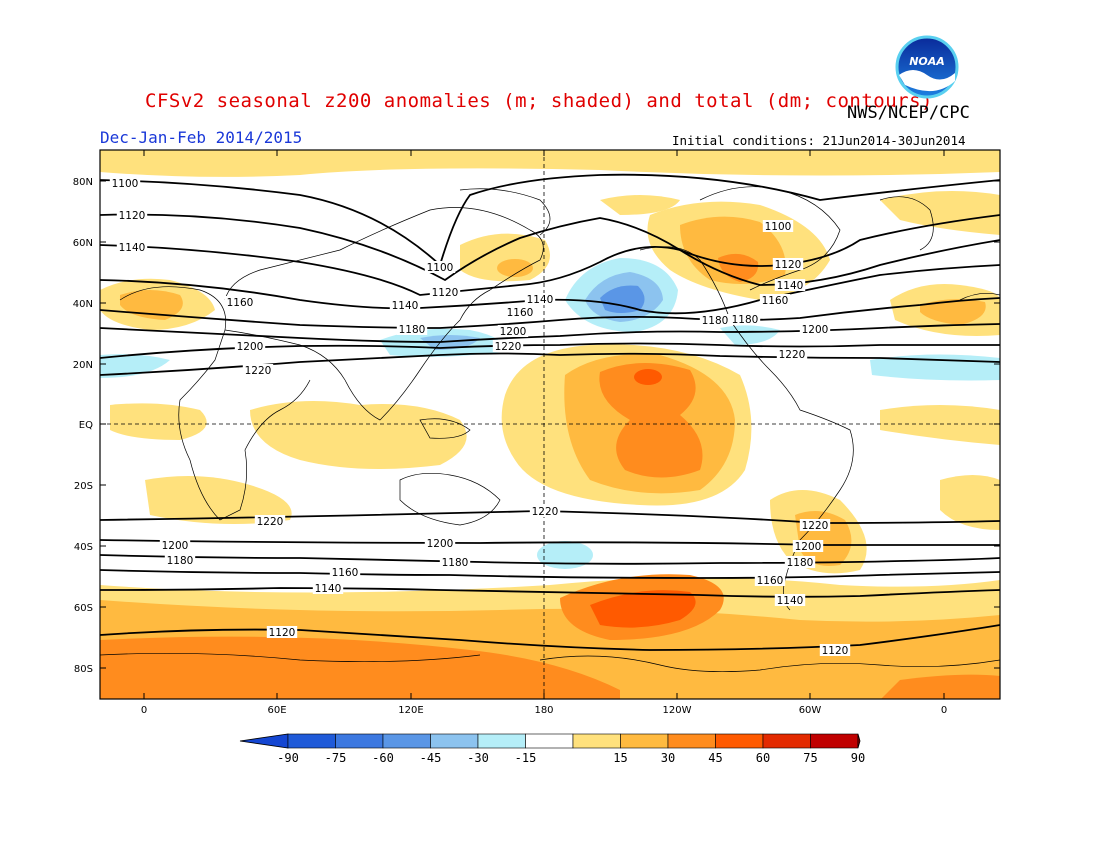 This screenshot has height=850, width=1100. I want to click on initial-conditions: Initial conditions: 21Jun2014-30Jun2014, so click(819, 140).